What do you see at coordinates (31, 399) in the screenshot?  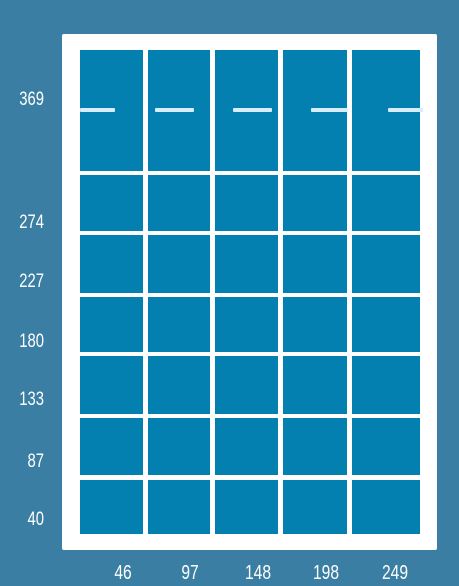 I see `y-axis-label: 133` at bounding box center [31, 399].